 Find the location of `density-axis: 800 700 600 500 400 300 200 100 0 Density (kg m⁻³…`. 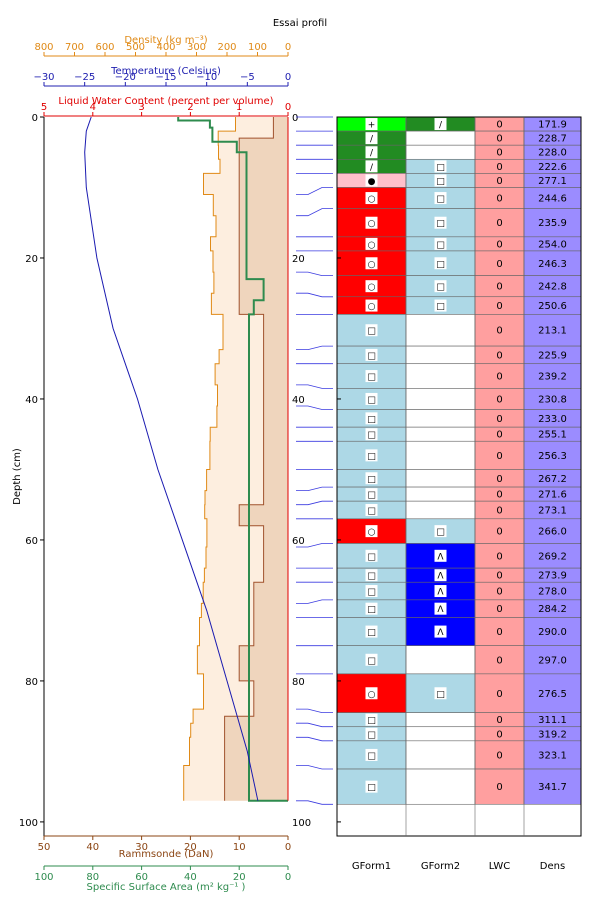

density-axis: 800 700 600 500 400 300 200 100 0 Density (kg m⁻³… is located at coordinates (162, 46).